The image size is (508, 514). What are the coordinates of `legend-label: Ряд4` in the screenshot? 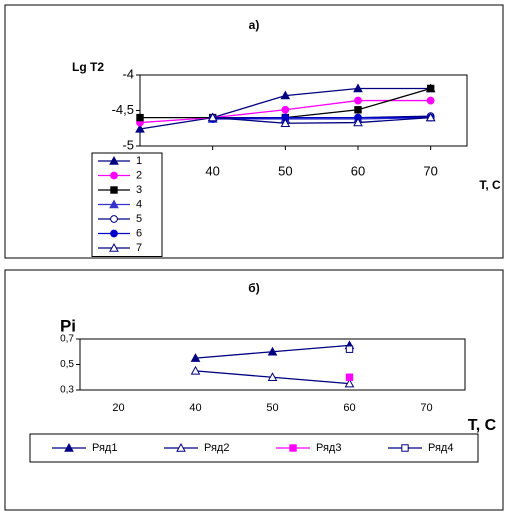 It's located at (440, 448).